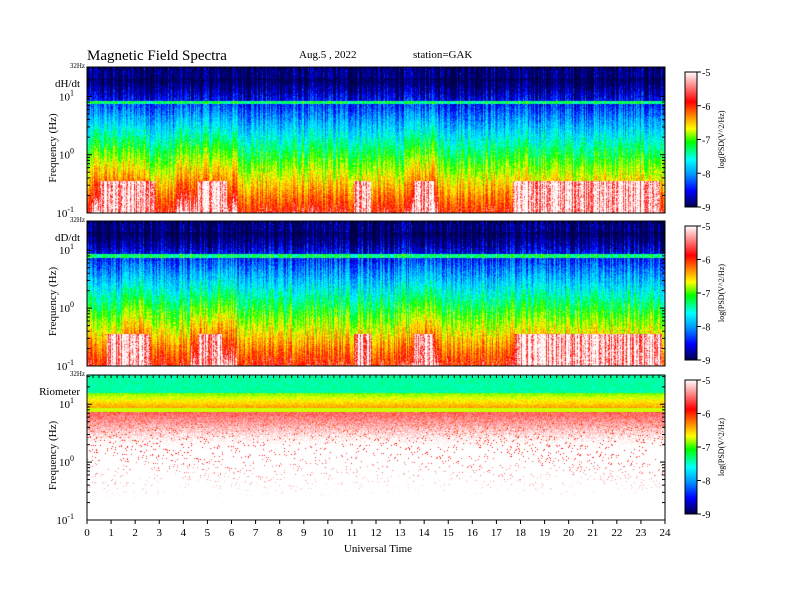 The height and width of the screenshot is (612, 792). I want to click on x-tick-label: 24, so click(666, 533).